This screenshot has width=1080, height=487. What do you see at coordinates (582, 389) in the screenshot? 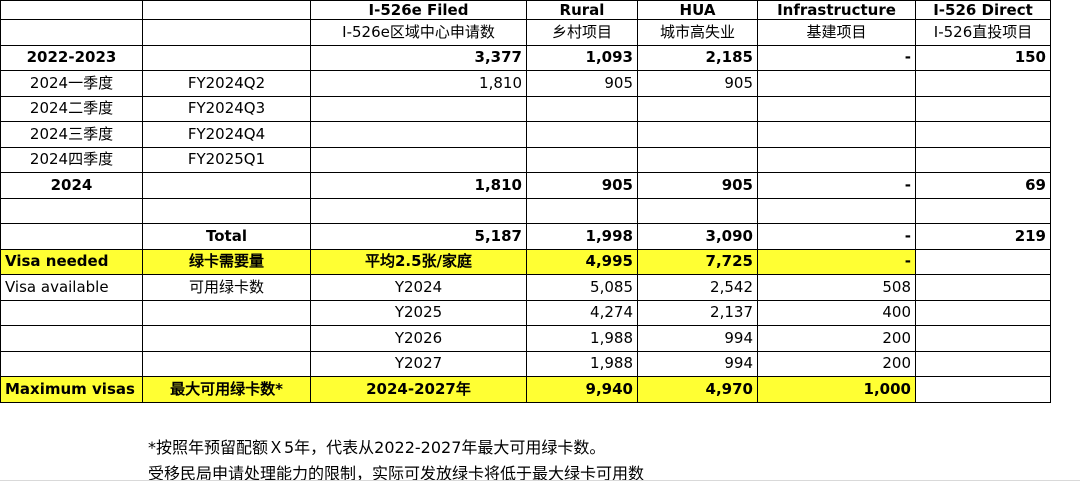
I see `cell: 9,940` at bounding box center [582, 389].